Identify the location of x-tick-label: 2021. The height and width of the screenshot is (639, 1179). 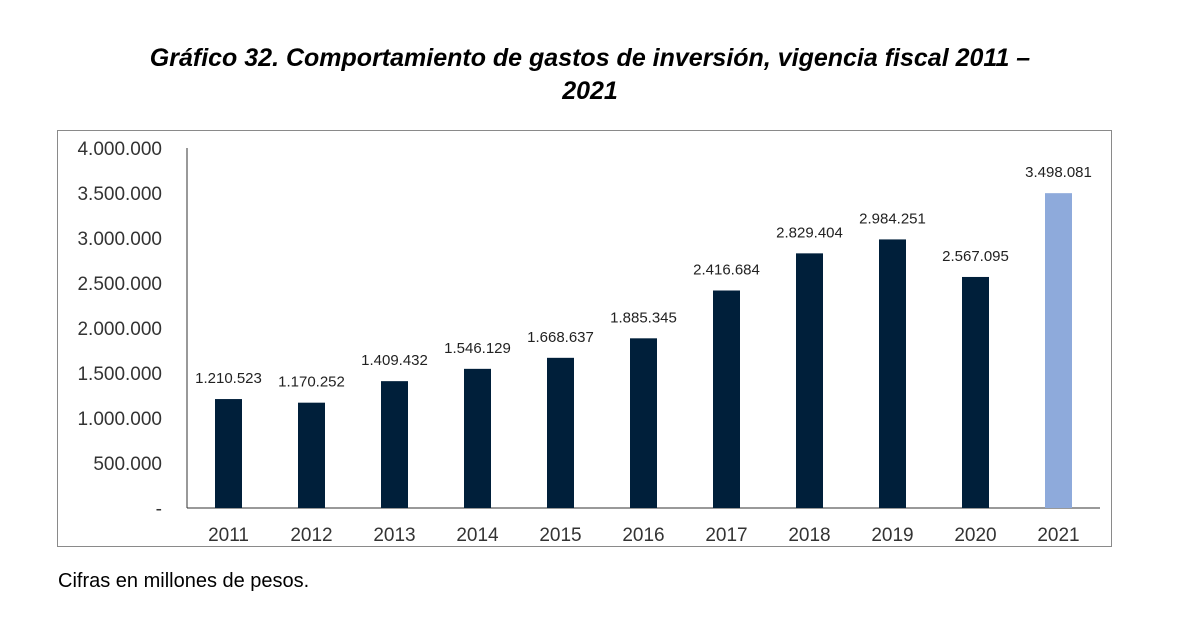
(1058, 535).